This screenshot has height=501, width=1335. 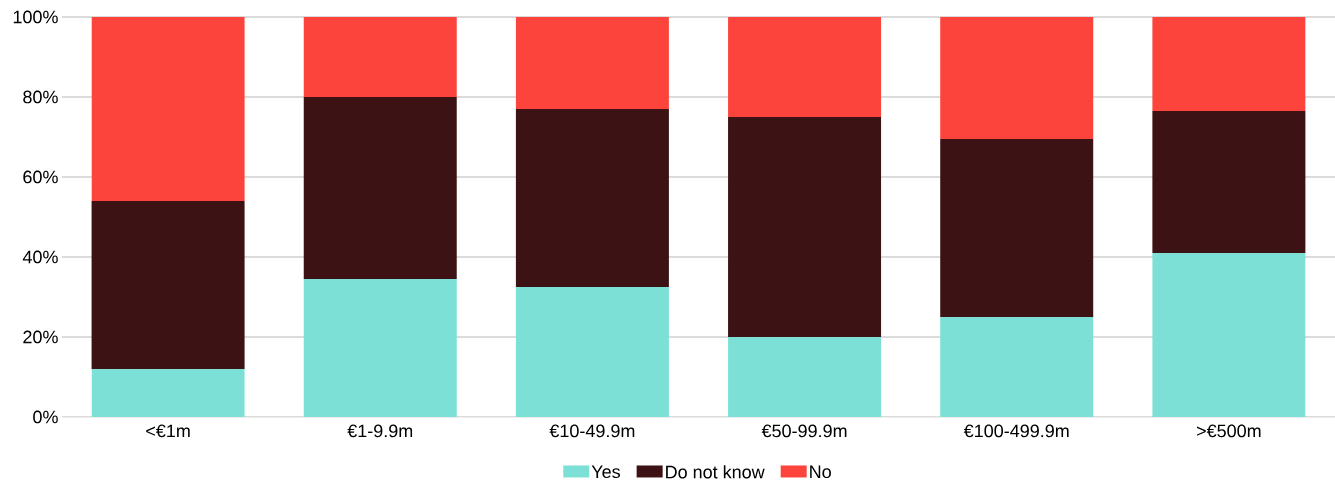 I want to click on y-tick-label: 100%, so click(x=35, y=17).